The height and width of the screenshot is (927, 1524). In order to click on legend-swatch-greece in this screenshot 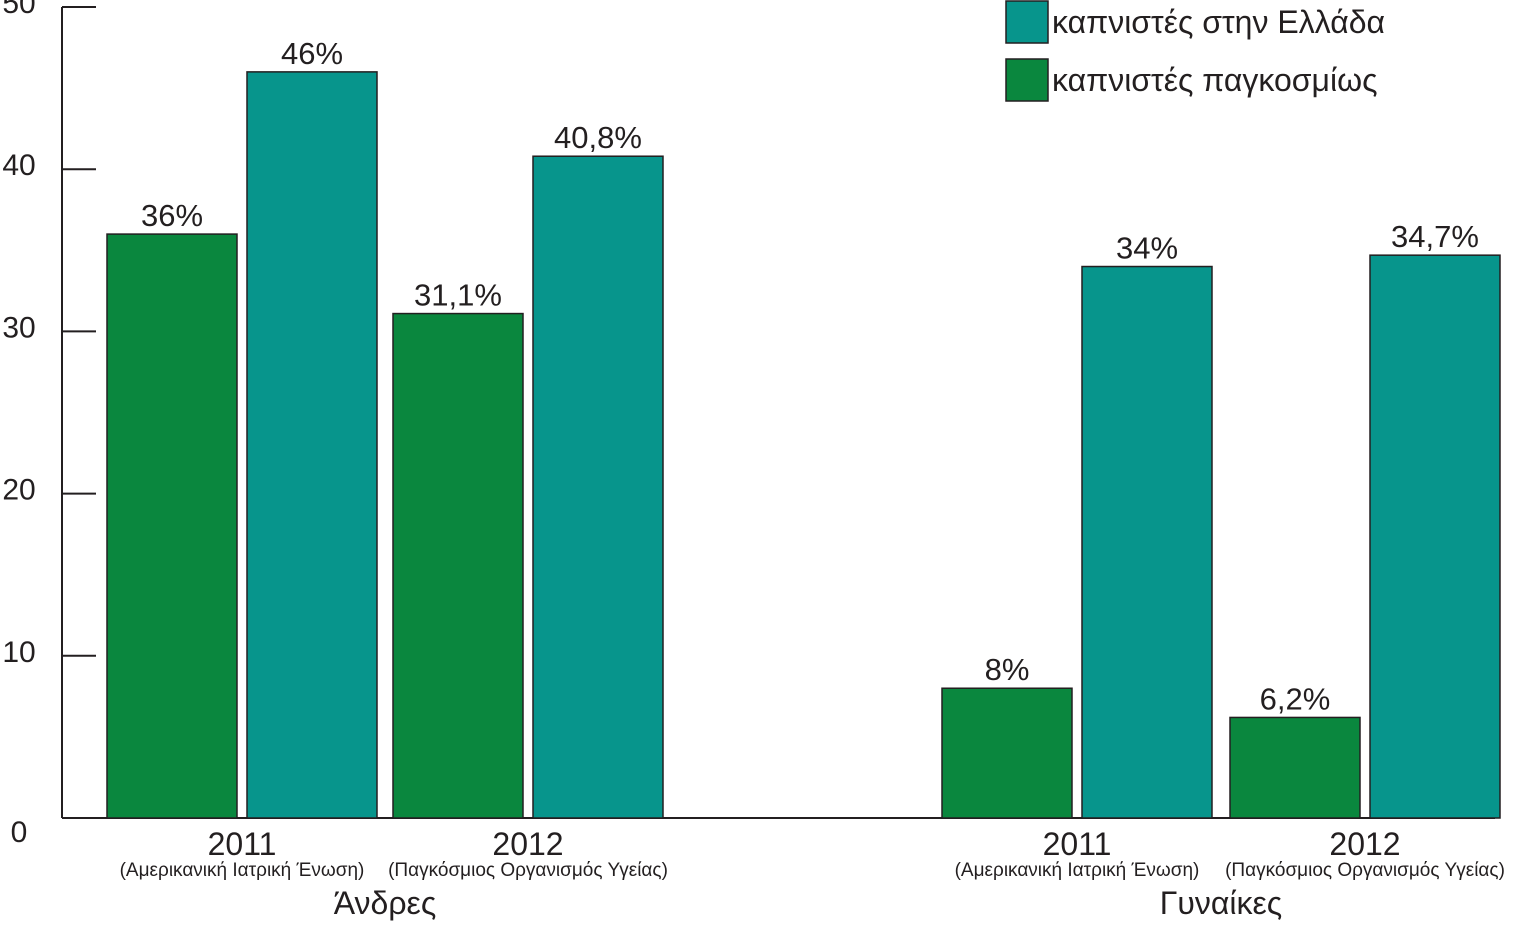, I will do `click(1027, 22)`.